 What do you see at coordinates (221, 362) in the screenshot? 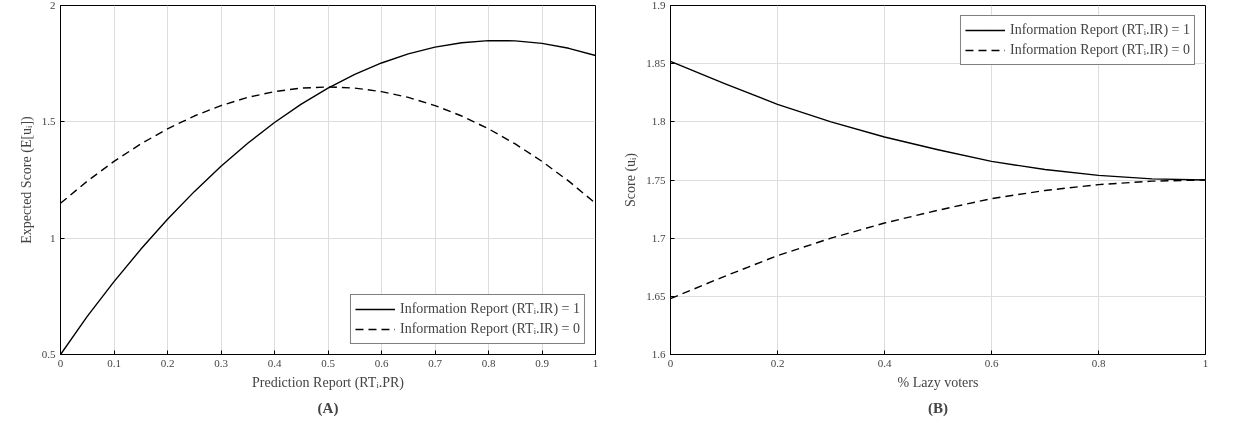
I see `x-tick-label: 0.3` at bounding box center [221, 362].